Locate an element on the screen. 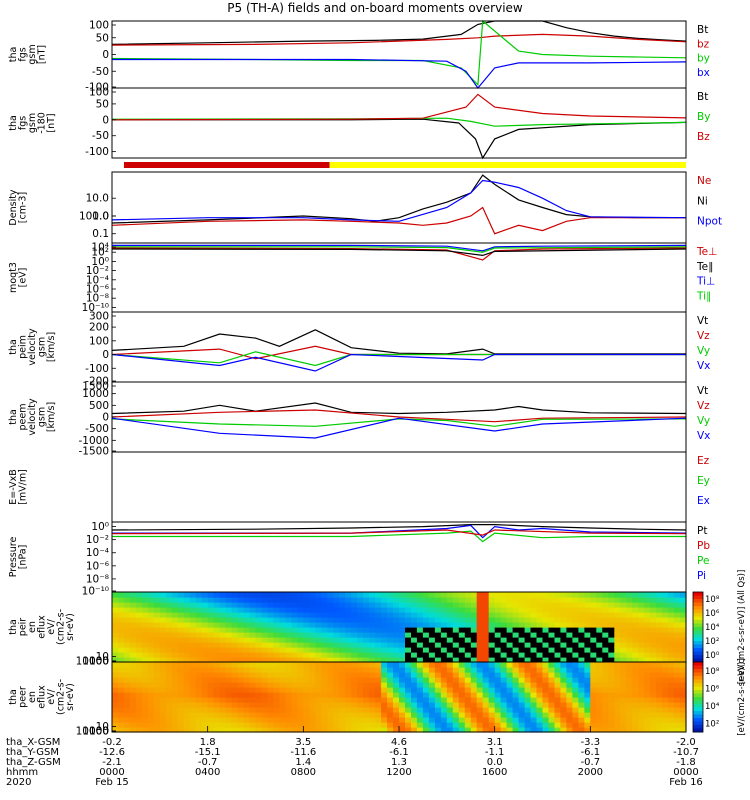 This screenshot has width=750, height=800. y-axis-label: sr-eV) is located at coordinates (70, 627).